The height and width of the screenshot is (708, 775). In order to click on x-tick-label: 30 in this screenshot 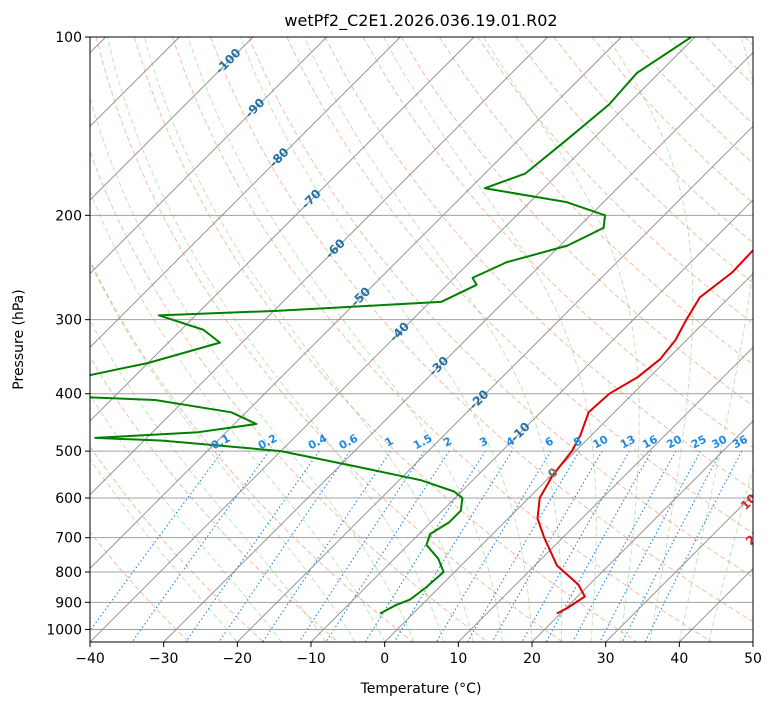, I will do `click(606, 659)`.